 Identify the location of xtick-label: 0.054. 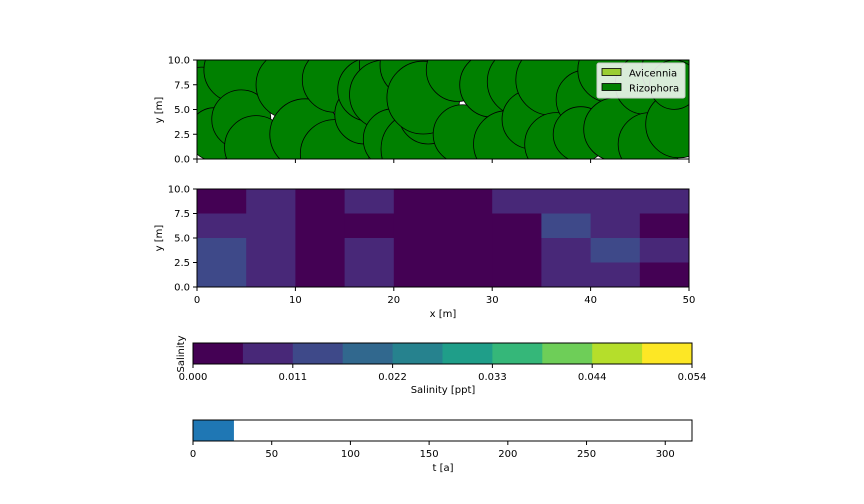
(692, 377).